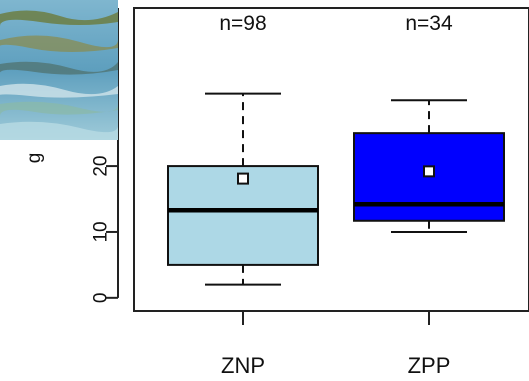 The height and width of the screenshot is (381, 529). What do you see at coordinates (335, 344) in the screenshot?
I see `x-axis: ZNP ZPP` at bounding box center [335, 344].